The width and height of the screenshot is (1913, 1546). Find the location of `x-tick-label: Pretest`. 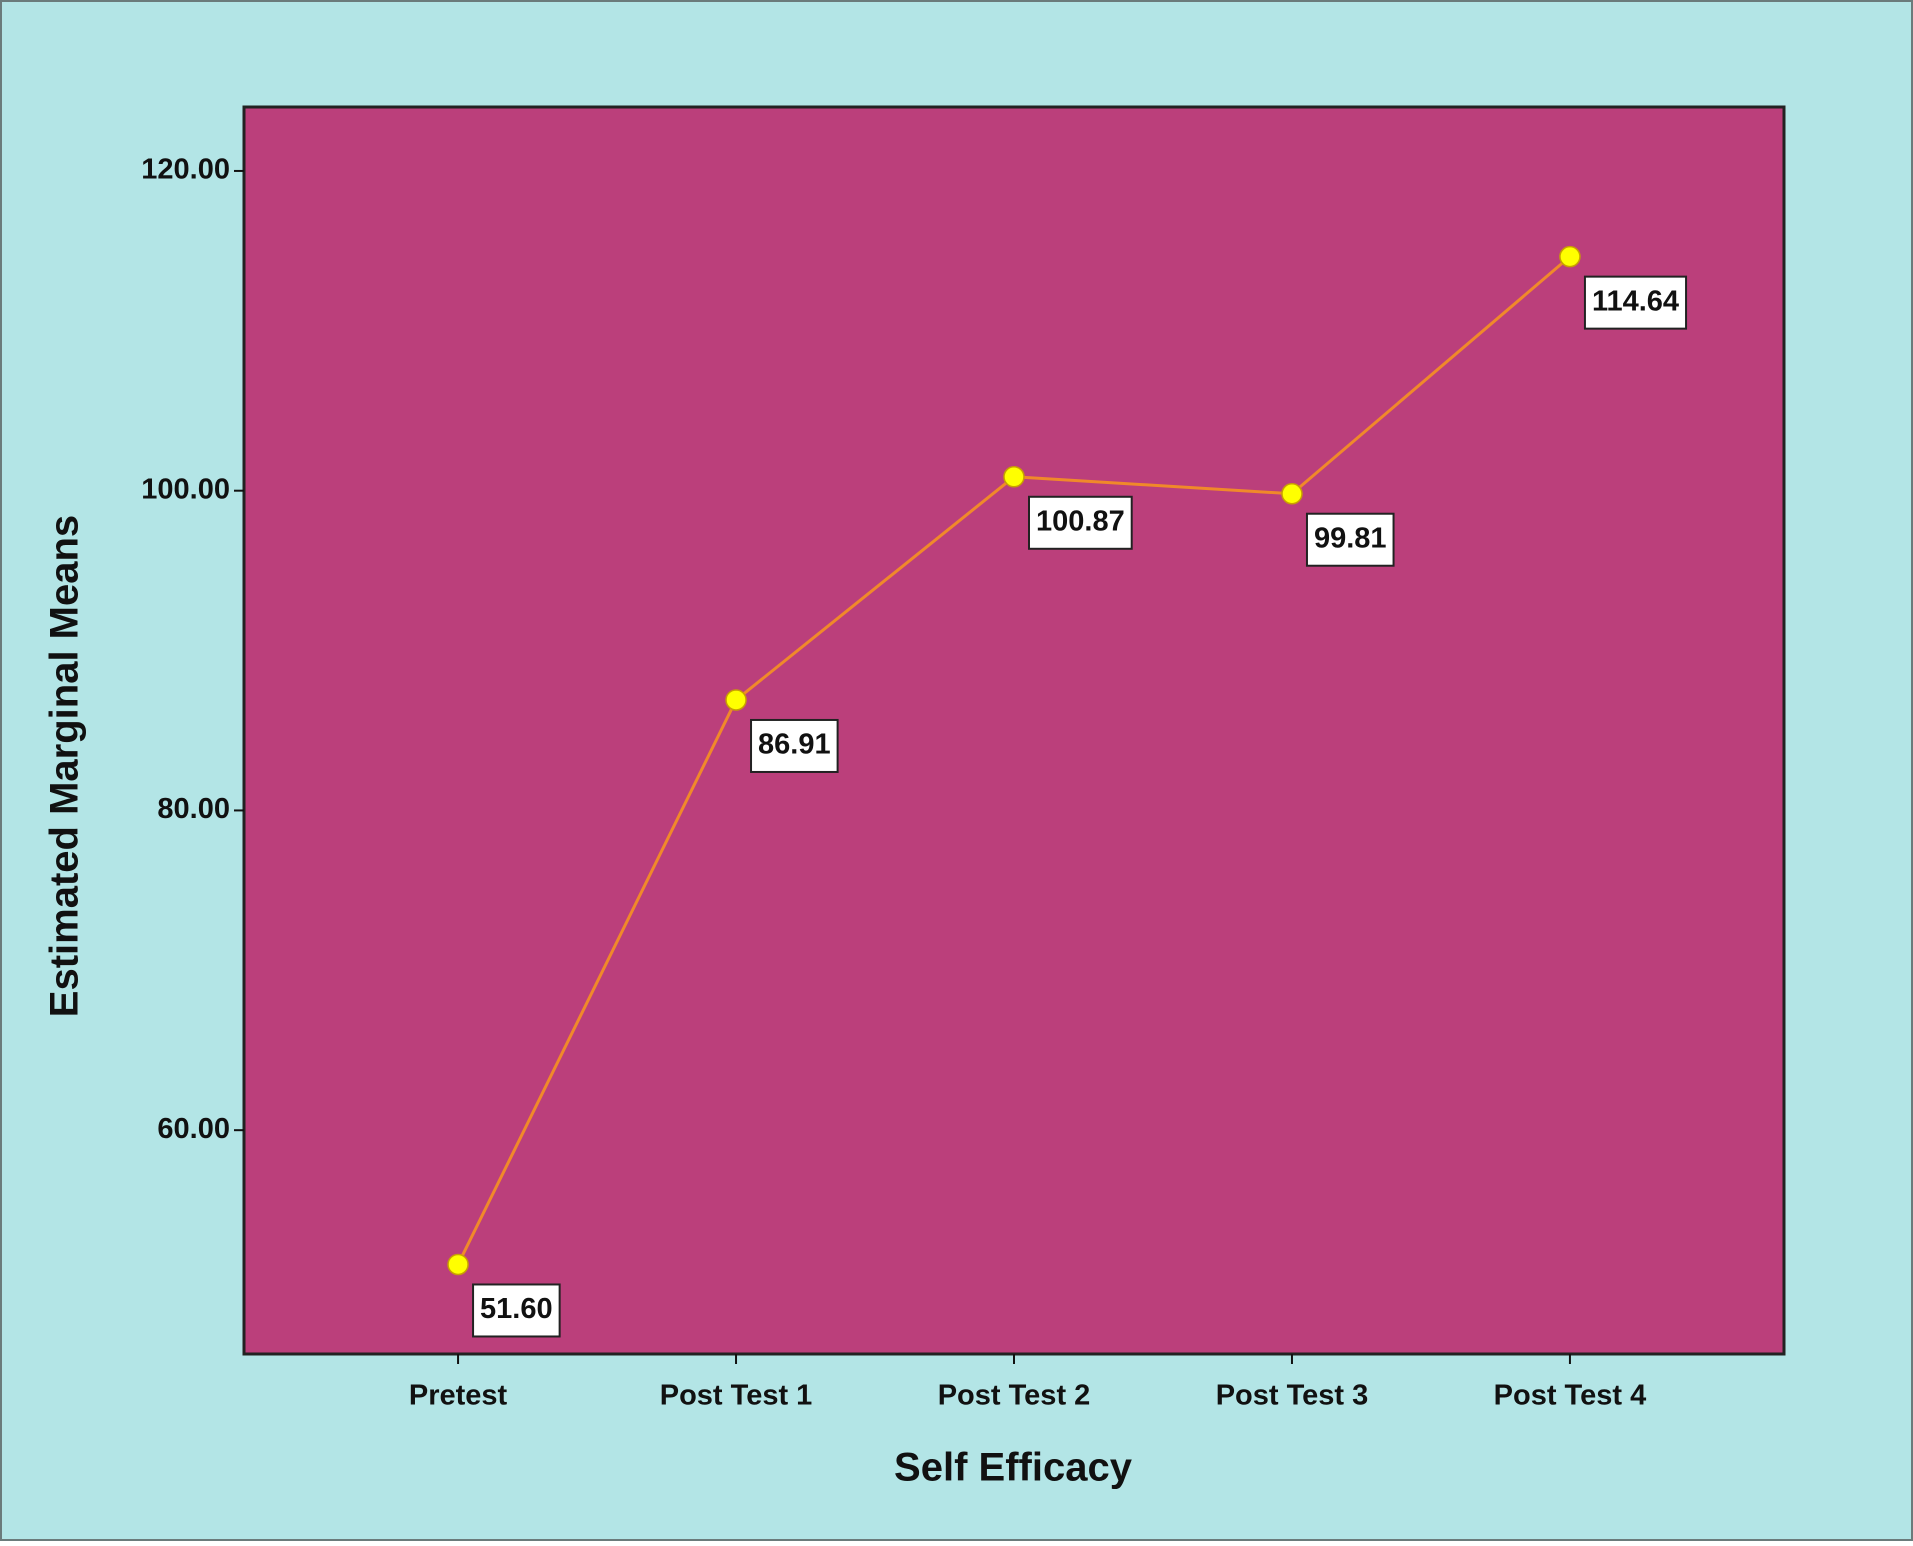

x-tick-label: Pretest is located at coordinates (458, 1396).